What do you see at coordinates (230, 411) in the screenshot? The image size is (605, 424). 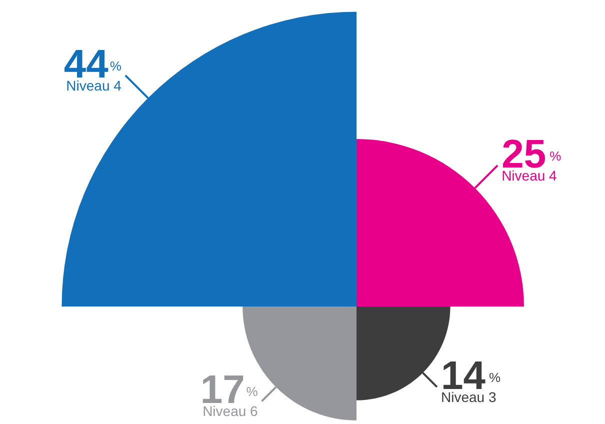 I see `category-label: Niveau 6` at bounding box center [230, 411].